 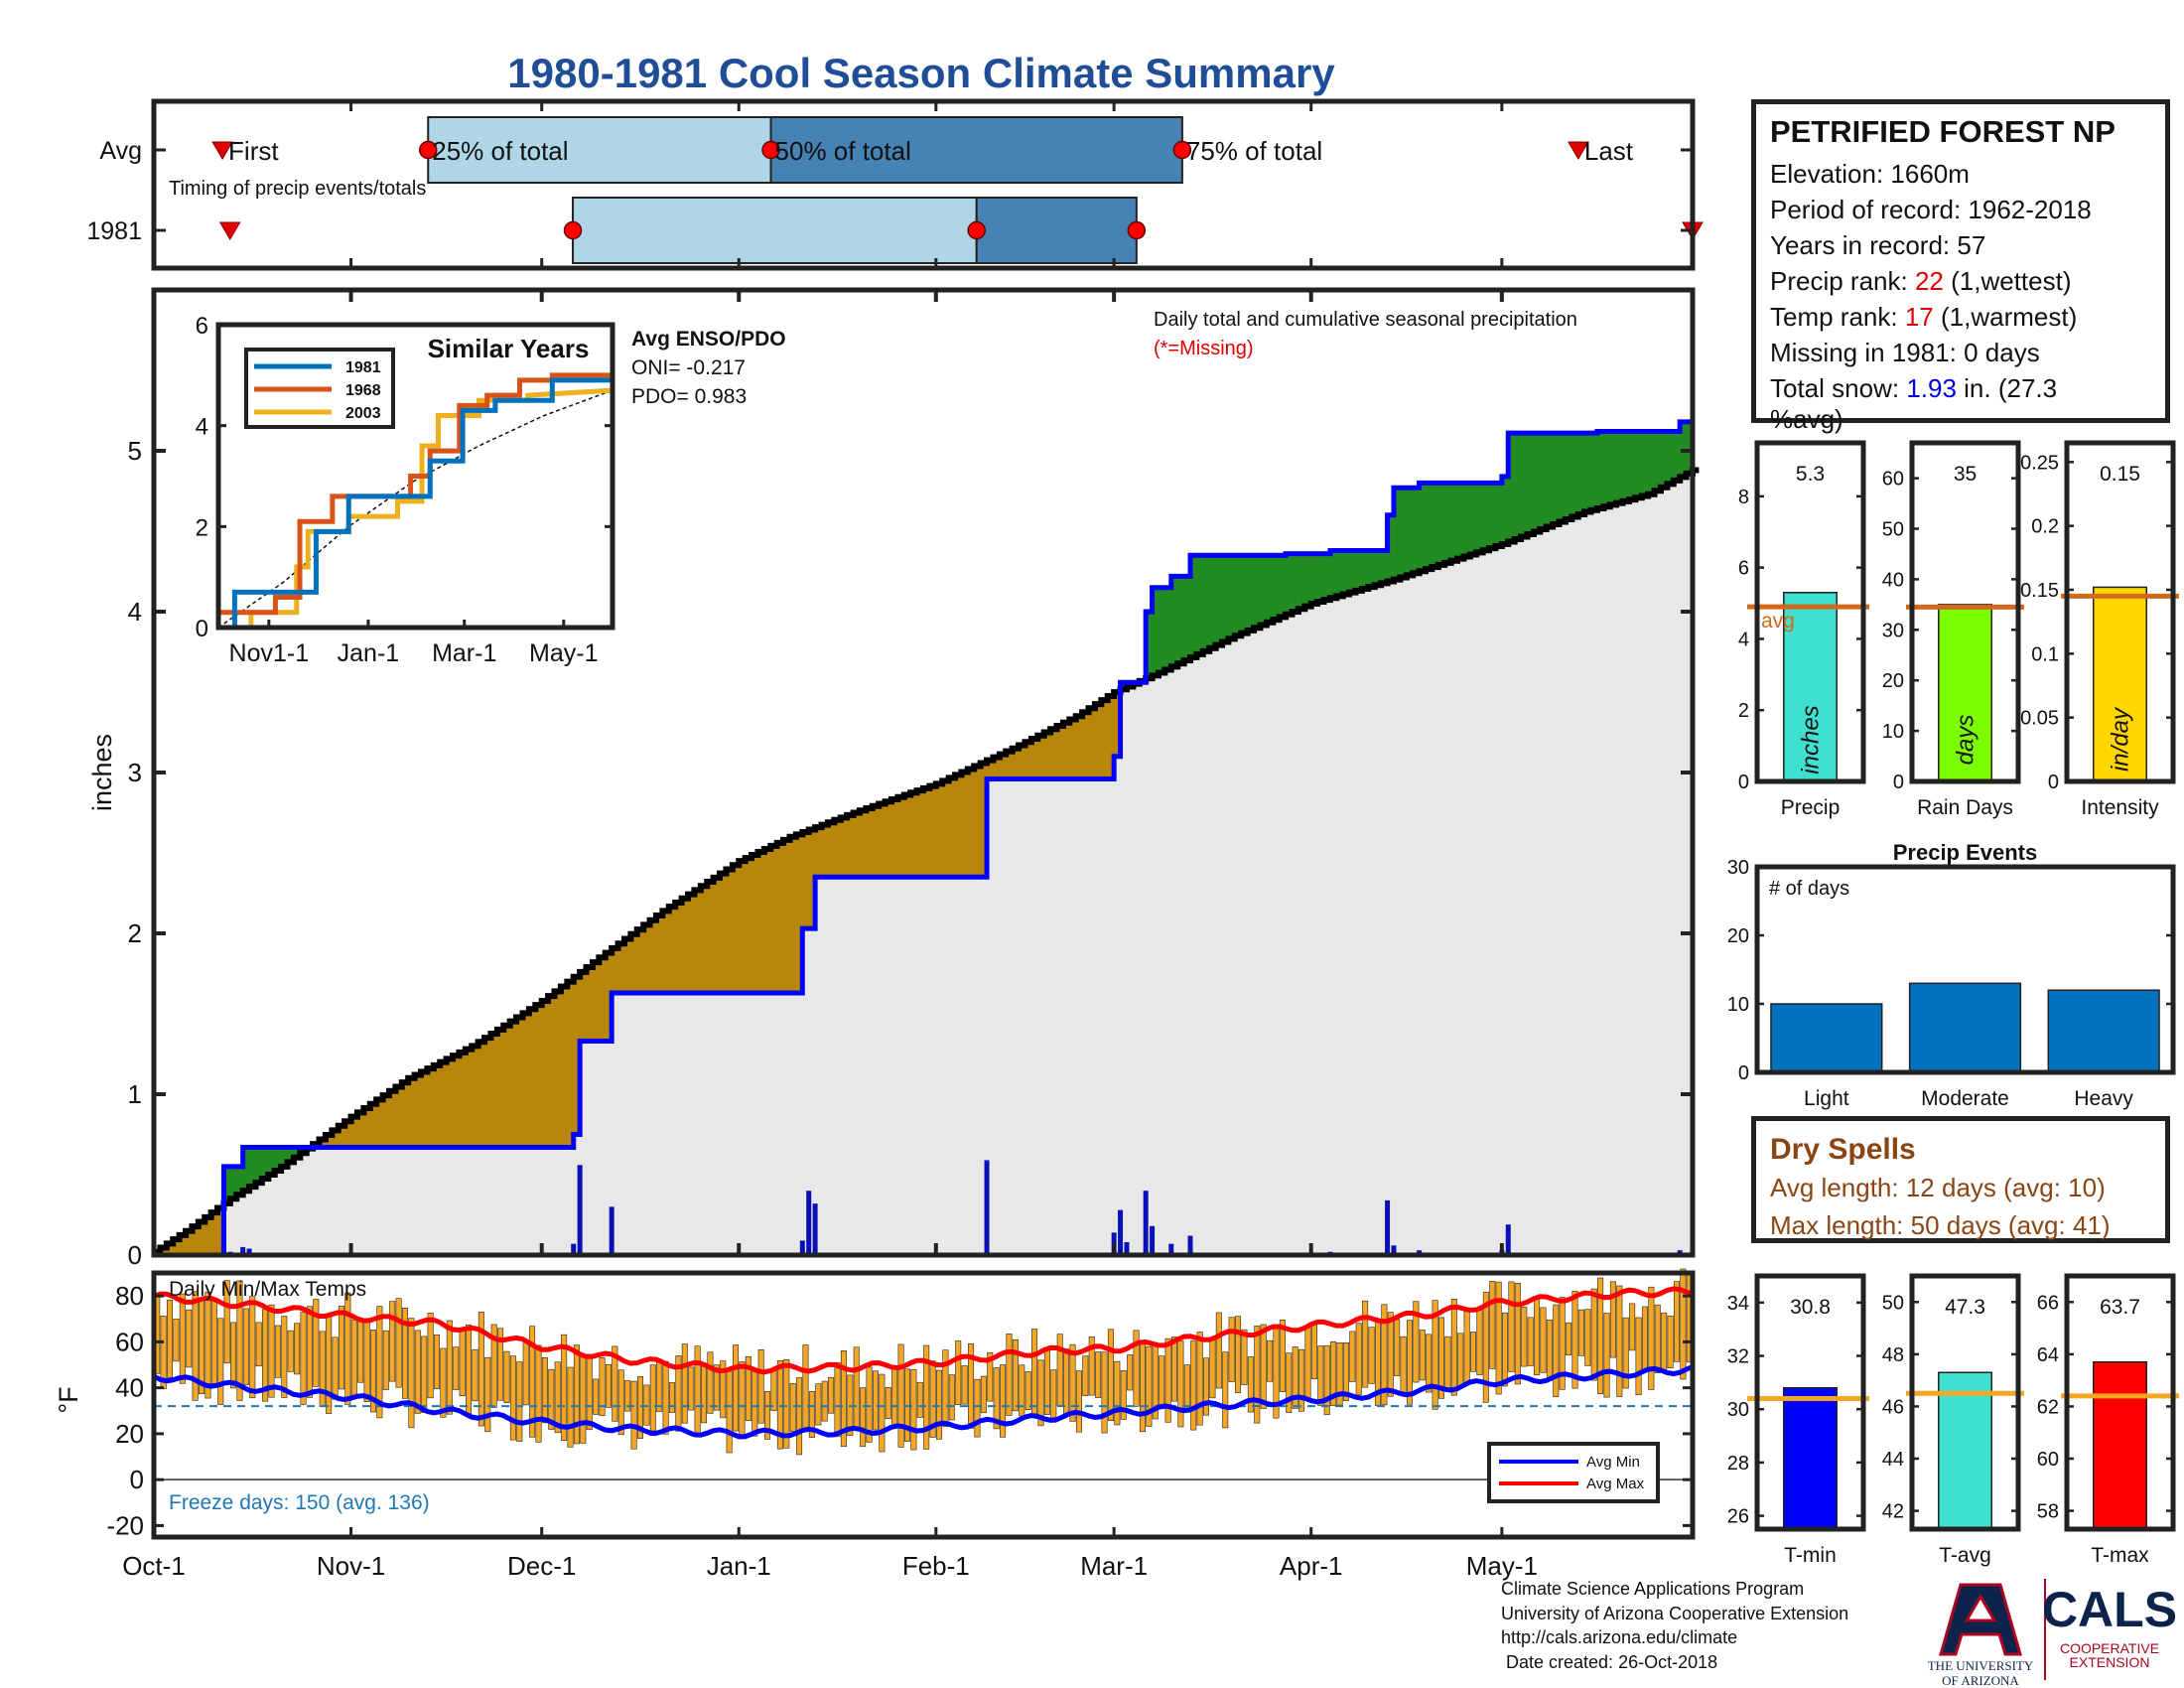 What do you see at coordinates (135, 612) in the screenshot?
I see `y-tick-label: 4` at bounding box center [135, 612].